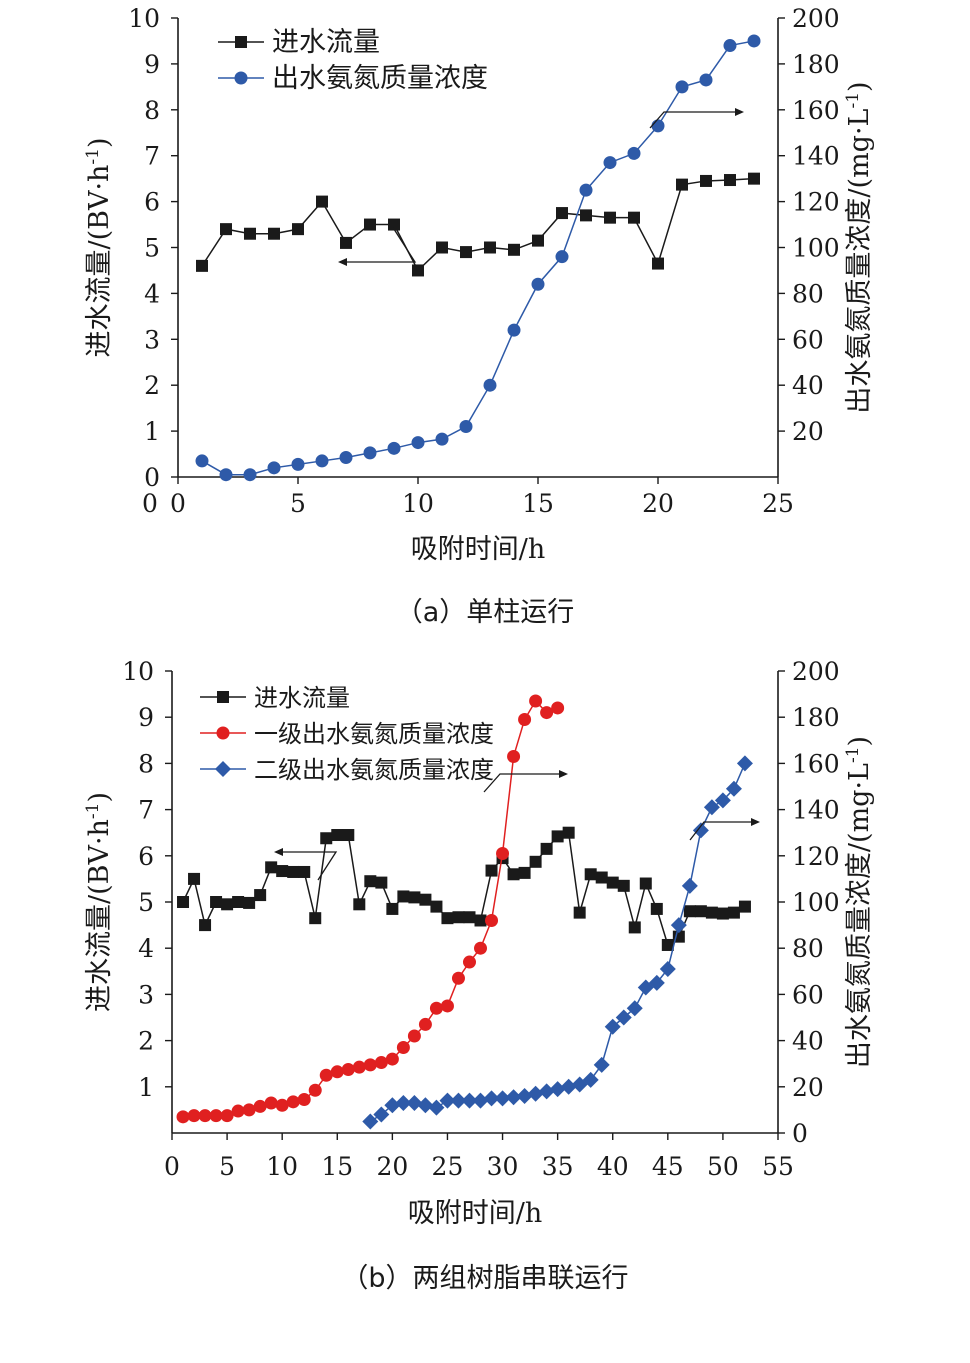 The height and width of the screenshot is (1363, 970). Describe the element at coordinates (613, 1166) in the screenshot. I see `x-tick-label: 40` at that location.